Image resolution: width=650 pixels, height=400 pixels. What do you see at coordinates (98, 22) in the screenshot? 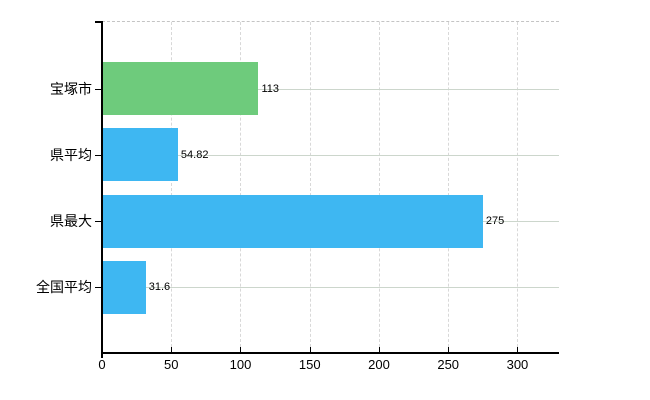
I see `y-axis-top-tick` at bounding box center [98, 22].